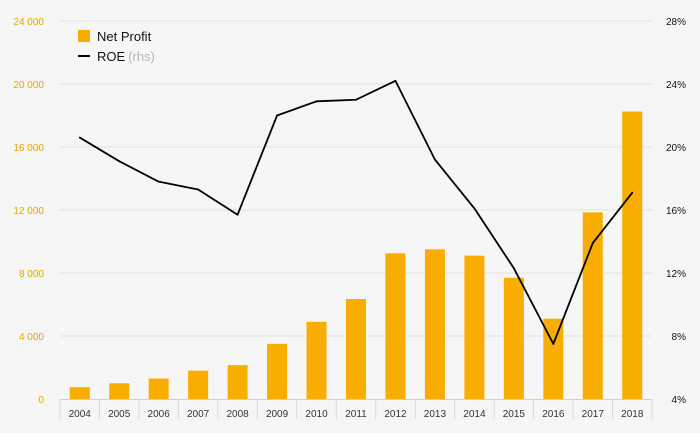  Describe the element at coordinates (316, 414) in the screenshot. I see `x-tick-label: 2010` at that location.